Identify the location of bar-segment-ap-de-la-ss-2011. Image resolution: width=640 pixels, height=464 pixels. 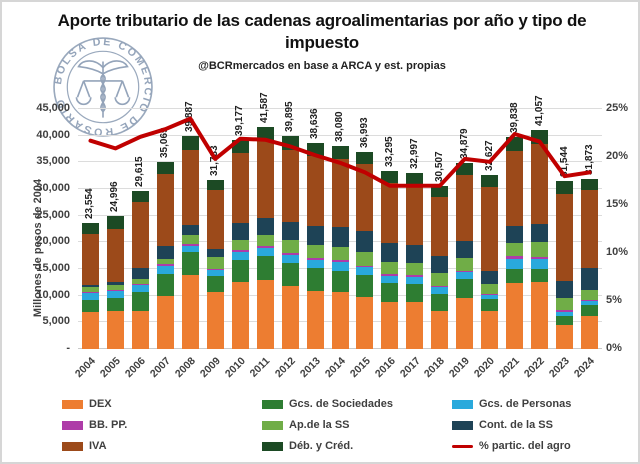
(265, 241).